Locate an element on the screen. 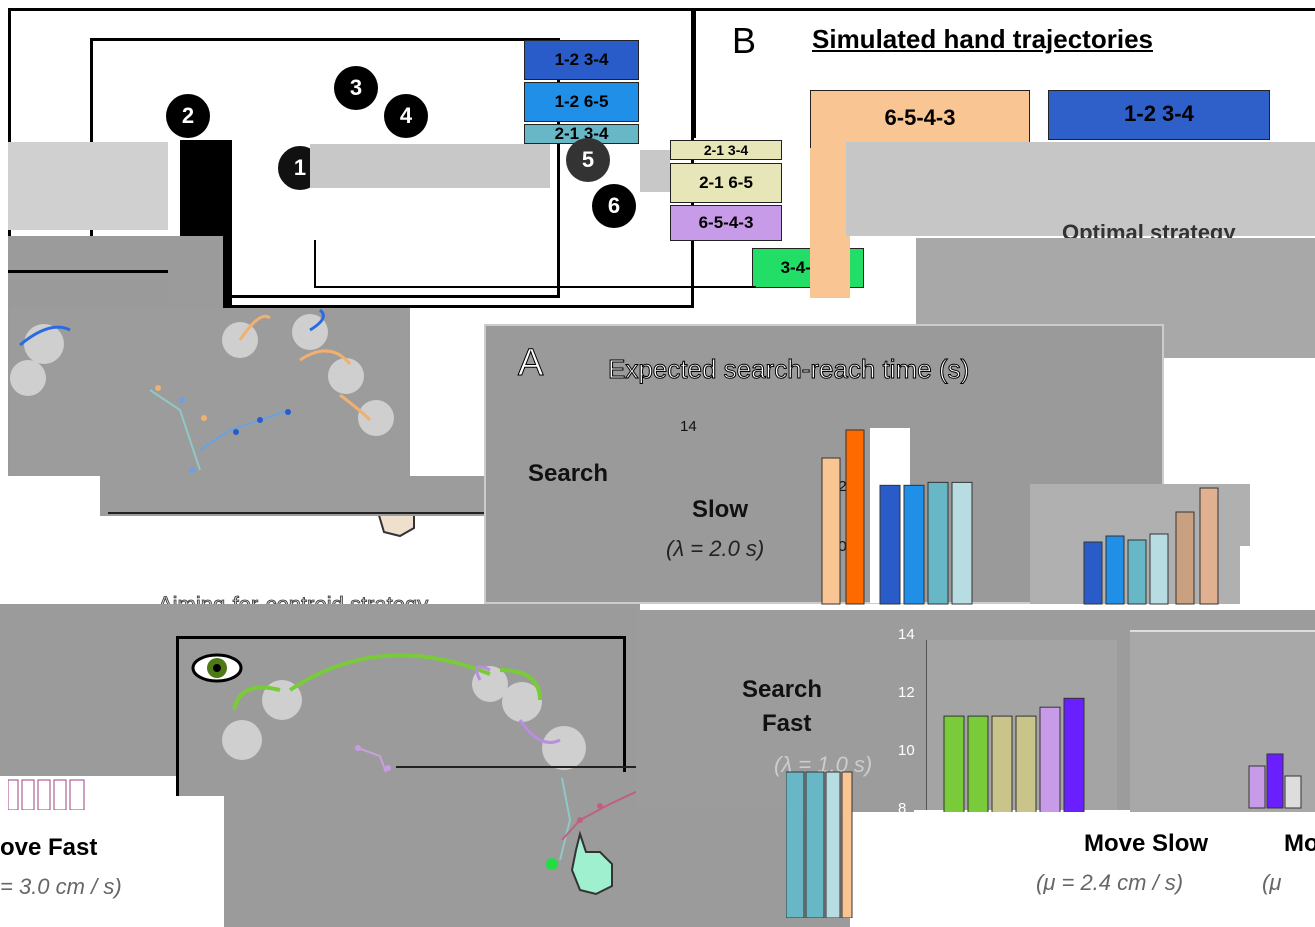 The image size is (1315, 927). peach-strip is located at coordinates (830, 223).